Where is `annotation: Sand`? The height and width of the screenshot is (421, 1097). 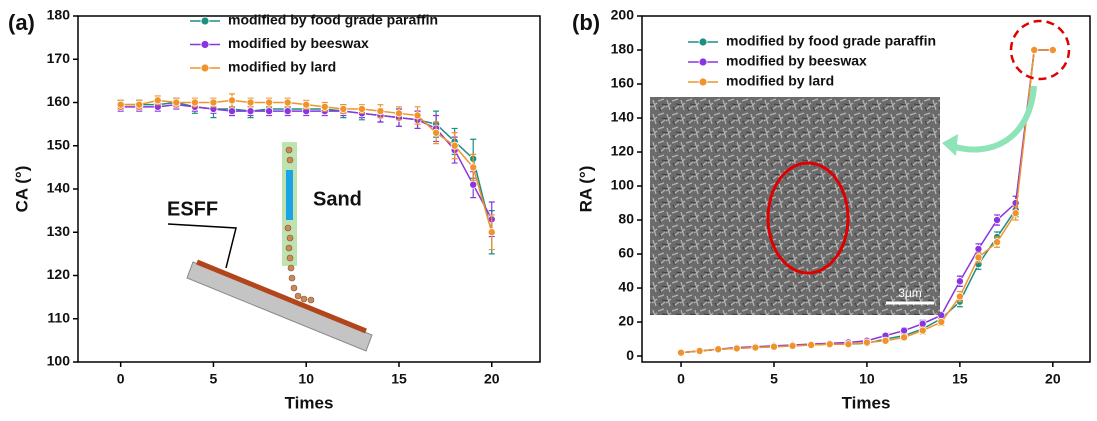 annotation: Sand is located at coordinates (337, 199).